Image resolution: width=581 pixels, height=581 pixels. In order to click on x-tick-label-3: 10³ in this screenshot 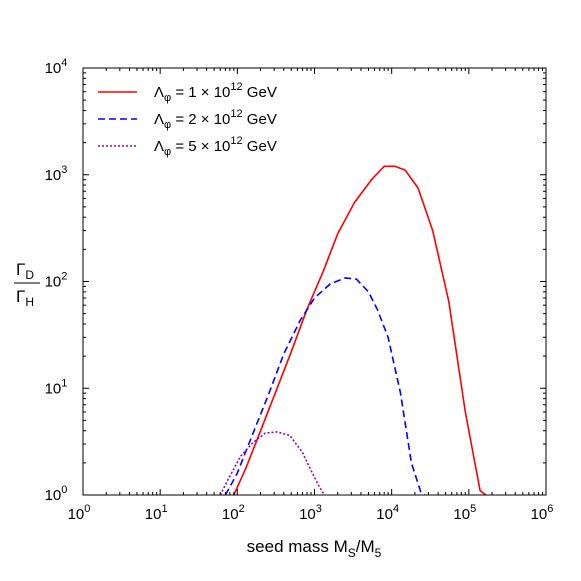, I will do `click(310, 513)`.